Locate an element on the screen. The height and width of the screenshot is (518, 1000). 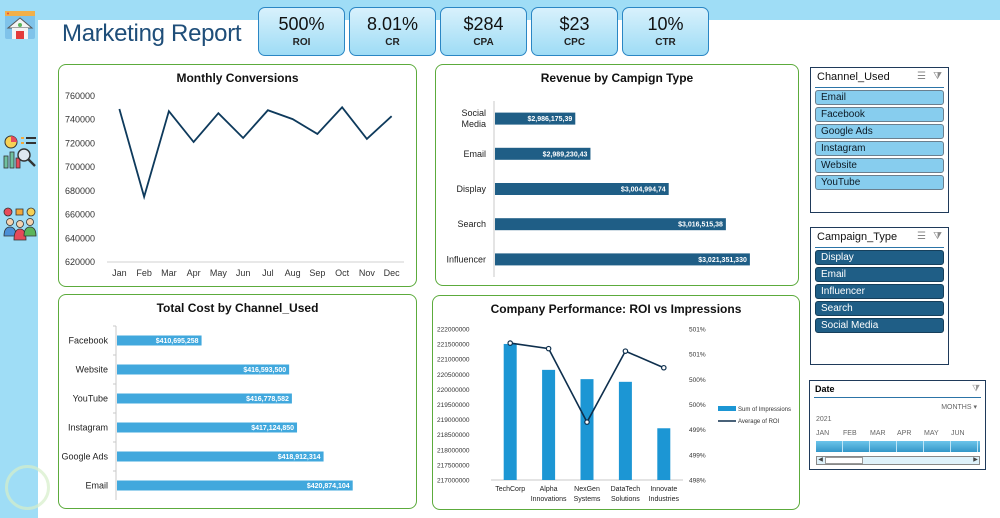
data-label: $417,124,850 is located at coordinates (272, 428).